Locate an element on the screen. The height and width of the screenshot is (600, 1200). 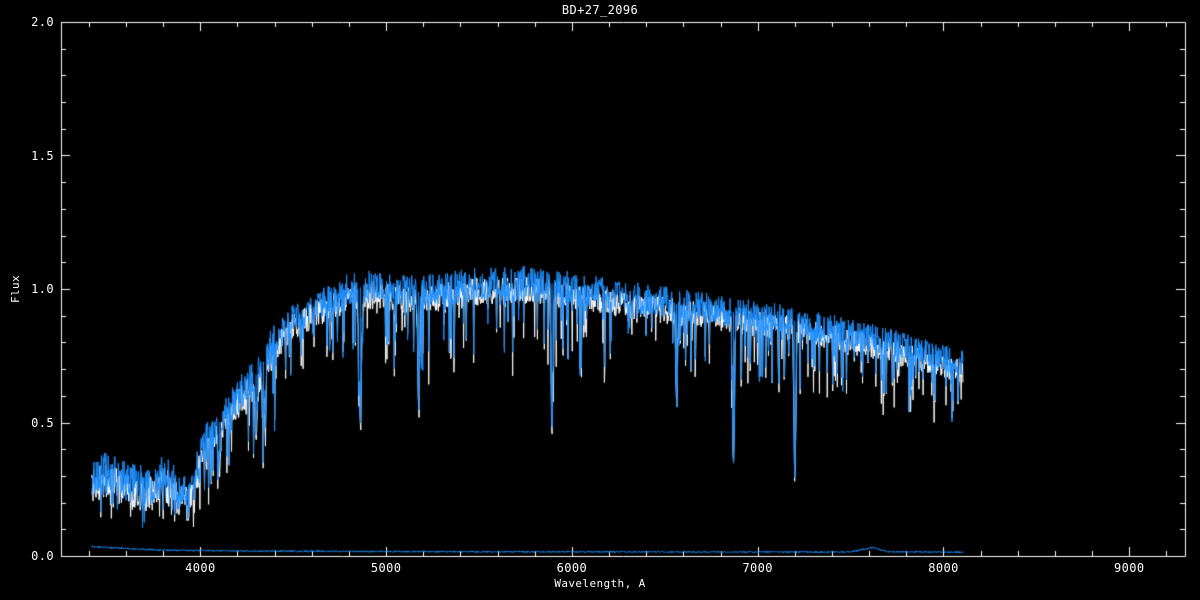
x-tick-label: 9000 is located at coordinates (1129, 568).